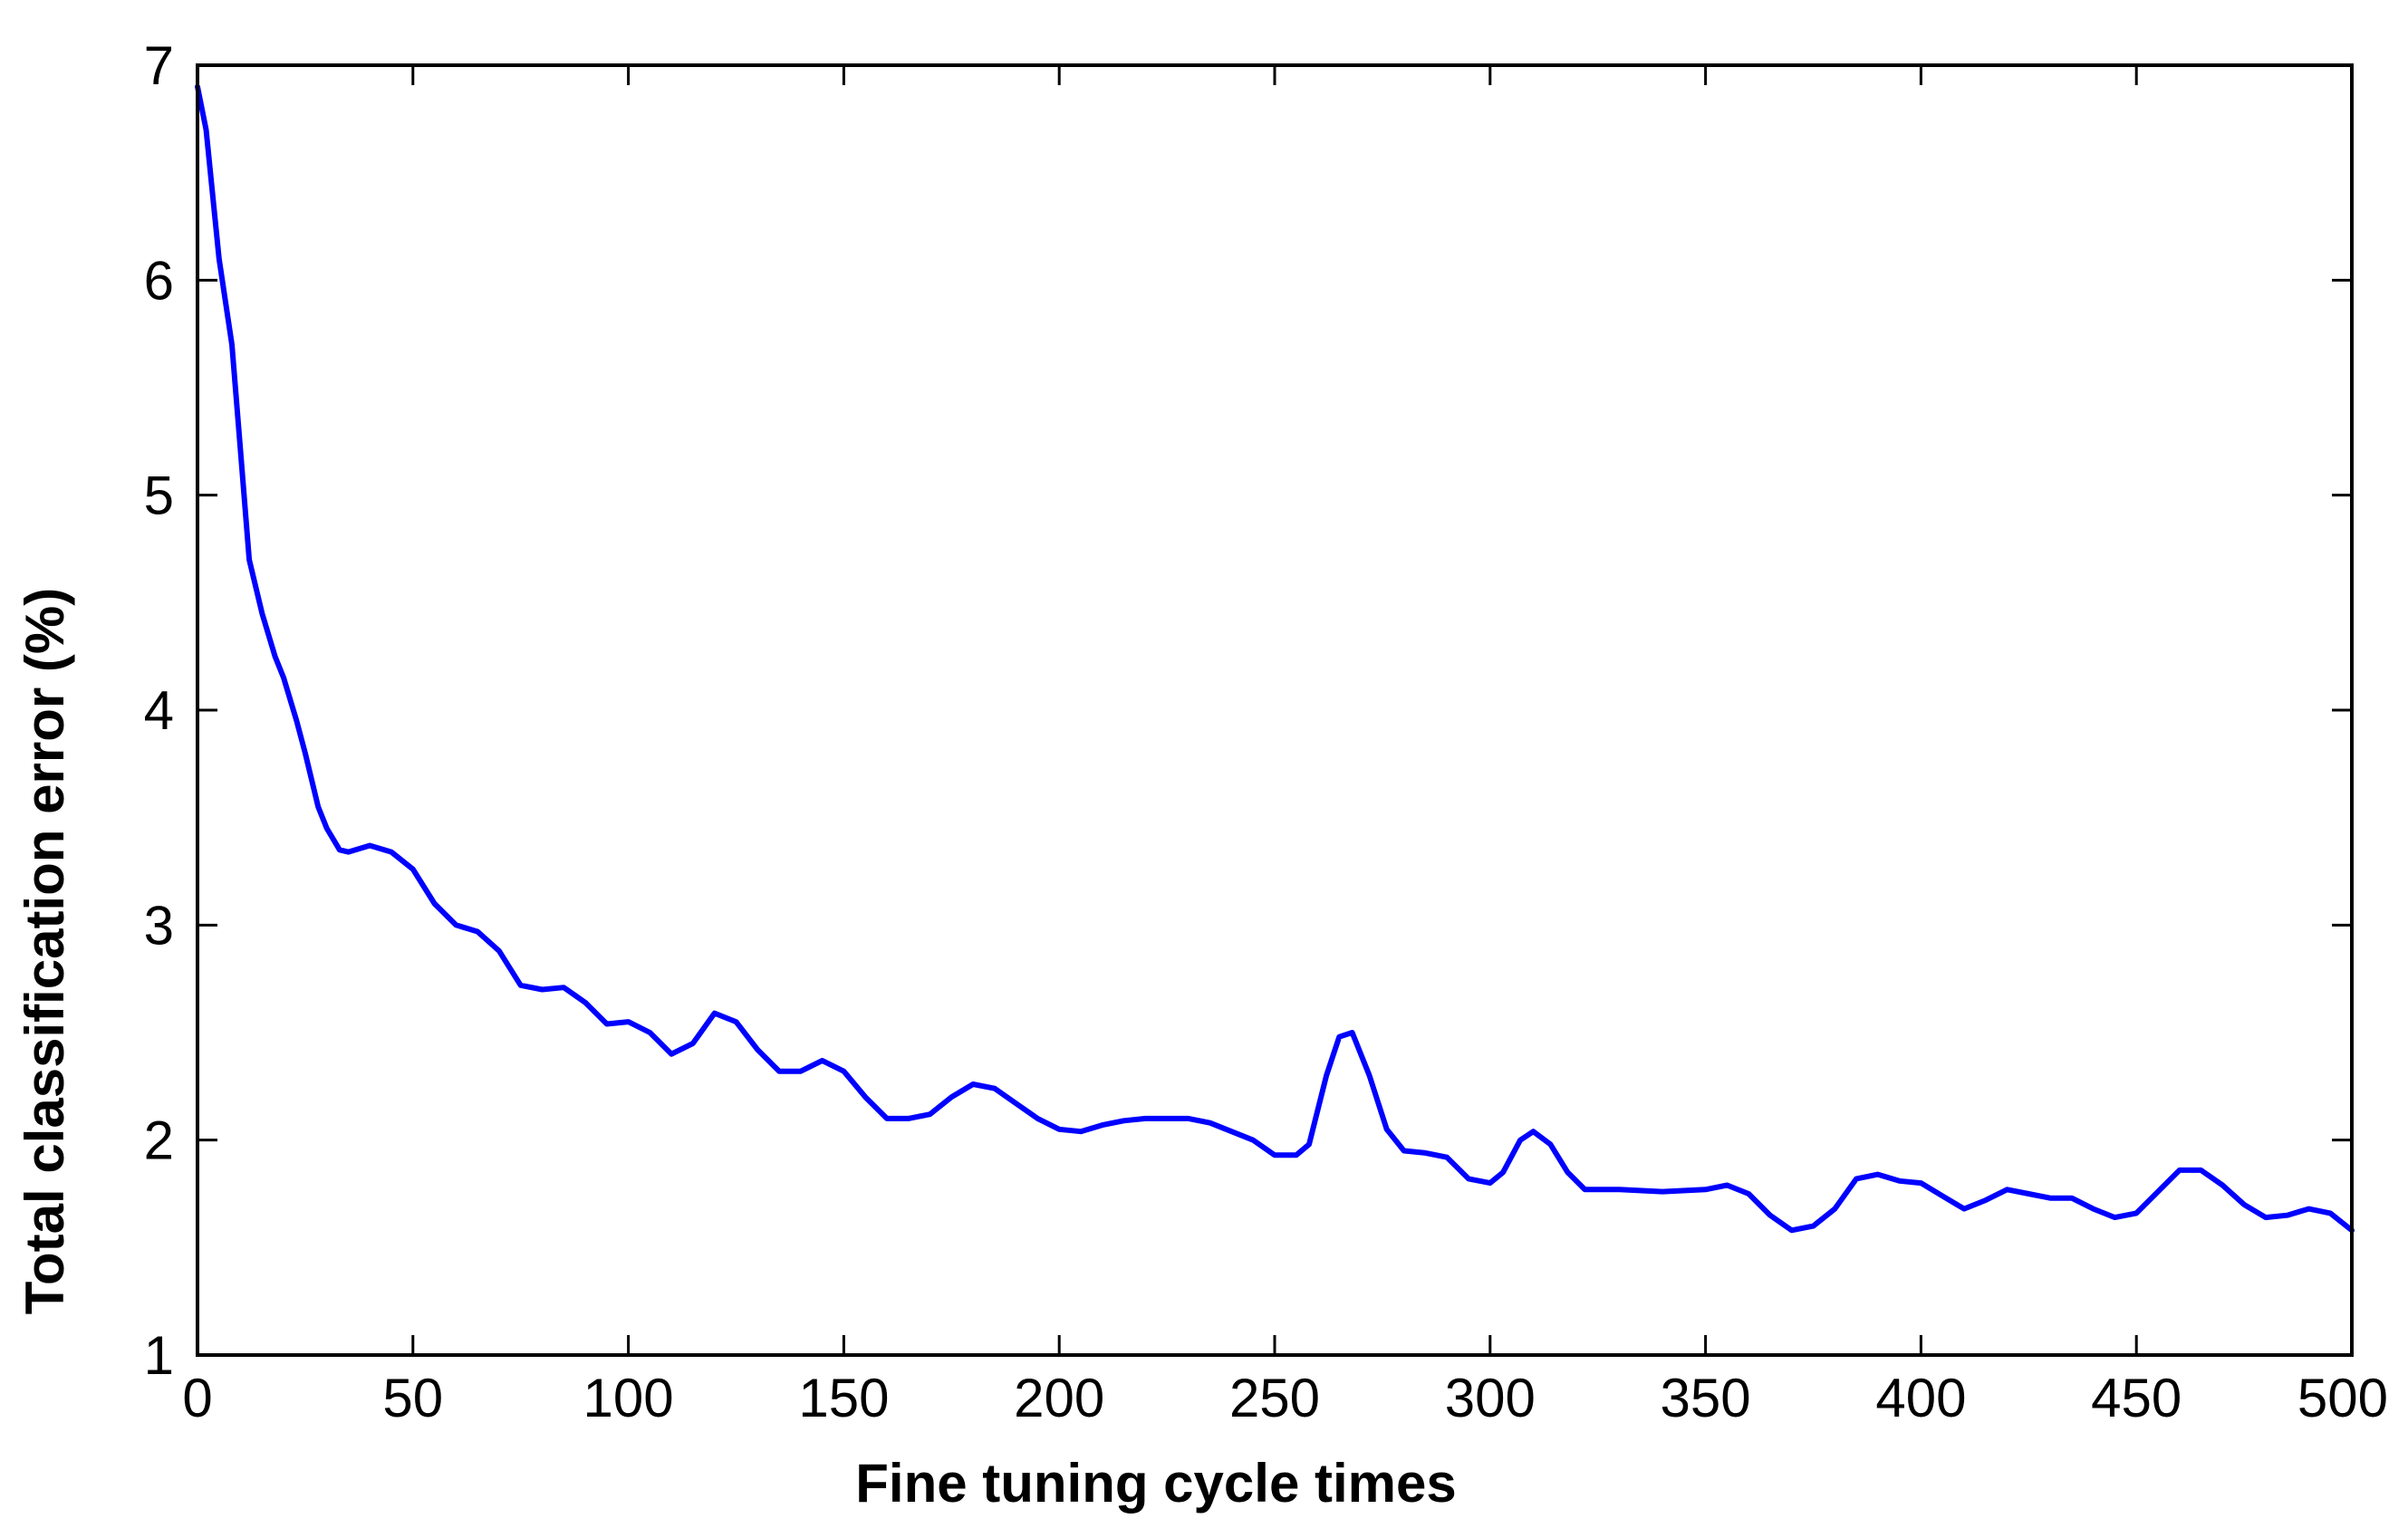 The width and height of the screenshot is (2408, 1538). Describe the element at coordinates (1920, 1398) in the screenshot. I see `x-tick-label: 400` at that location.